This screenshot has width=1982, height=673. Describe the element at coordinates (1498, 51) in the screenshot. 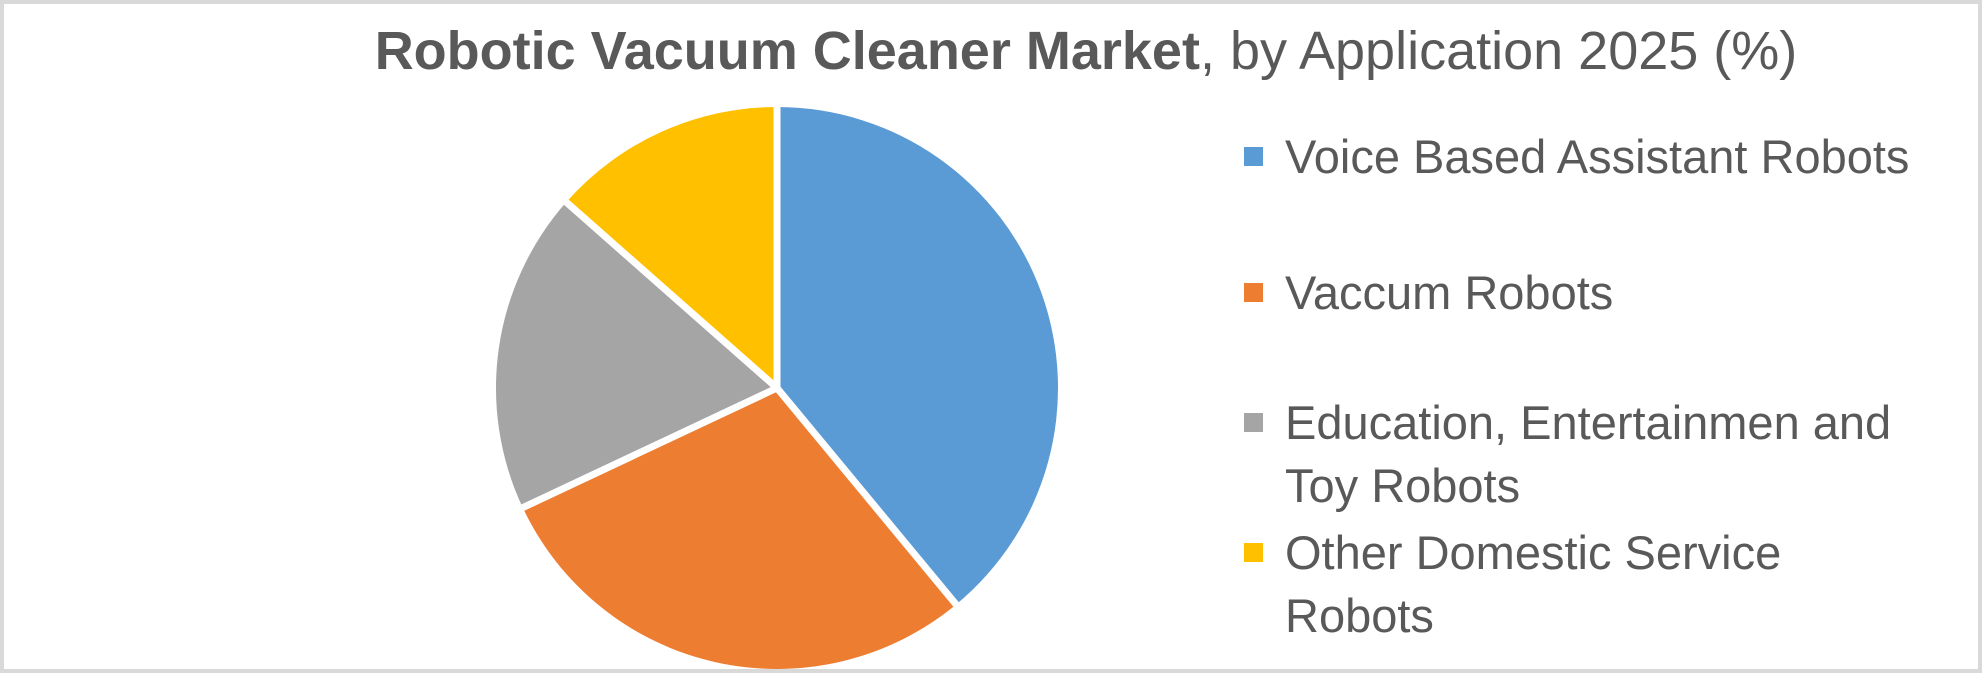

I see `chart-title-regular: , by Application 2025 (%)` at that location.